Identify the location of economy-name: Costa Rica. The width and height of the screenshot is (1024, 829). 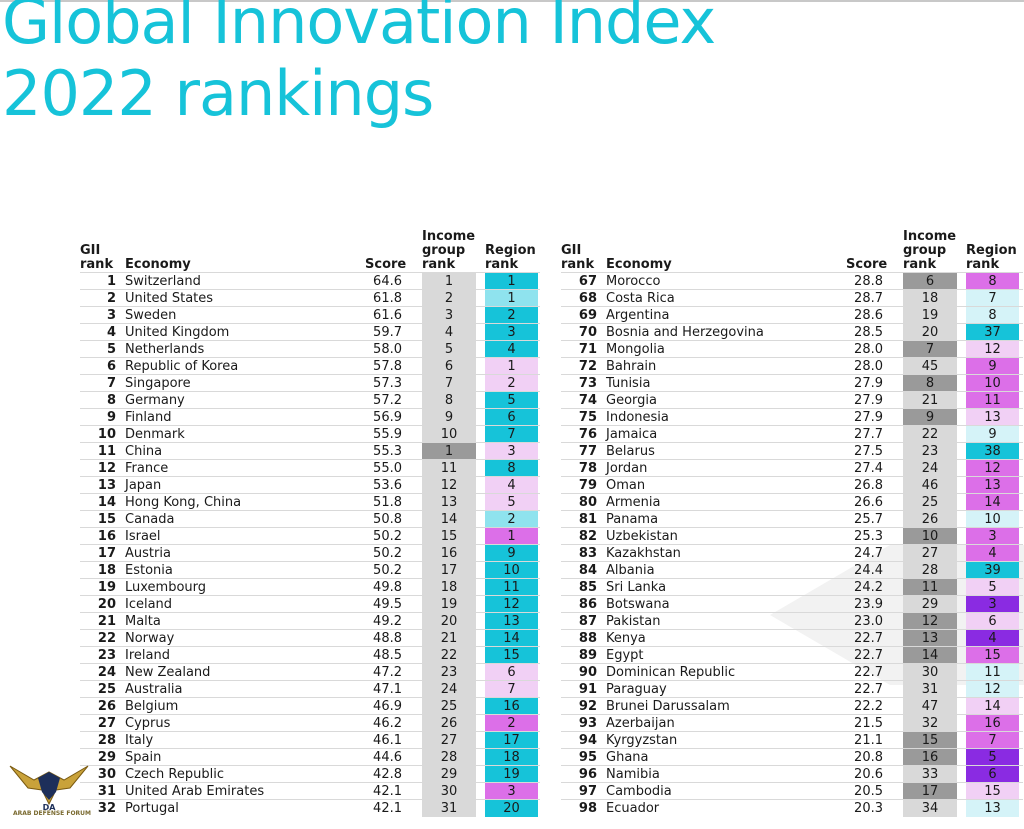
(640, 298).